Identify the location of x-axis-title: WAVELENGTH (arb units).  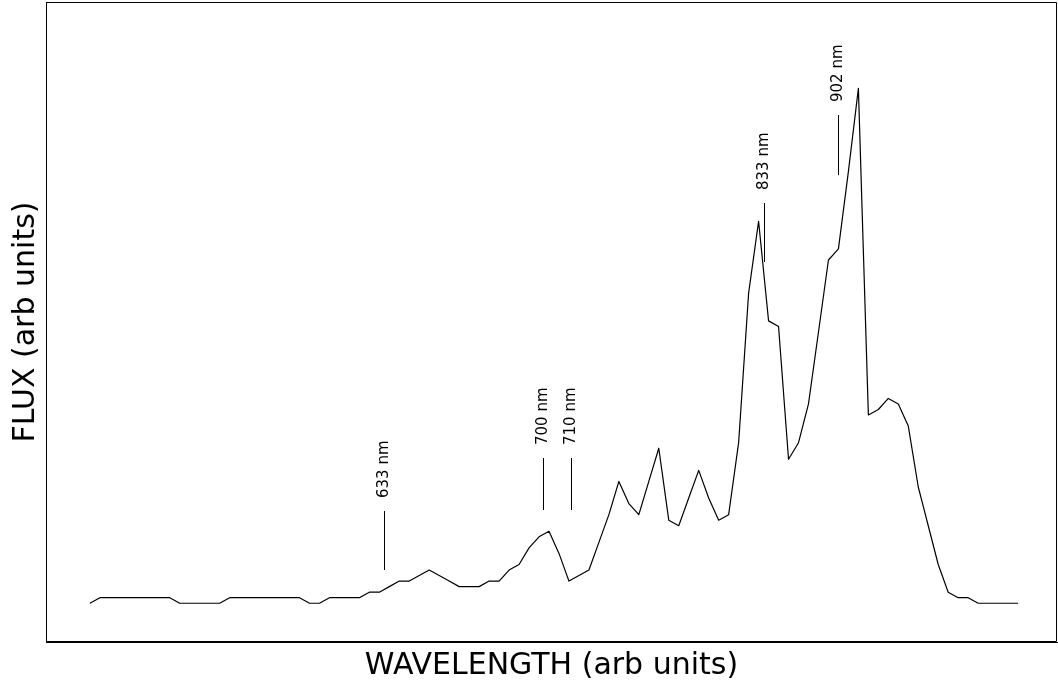
(551, 663).